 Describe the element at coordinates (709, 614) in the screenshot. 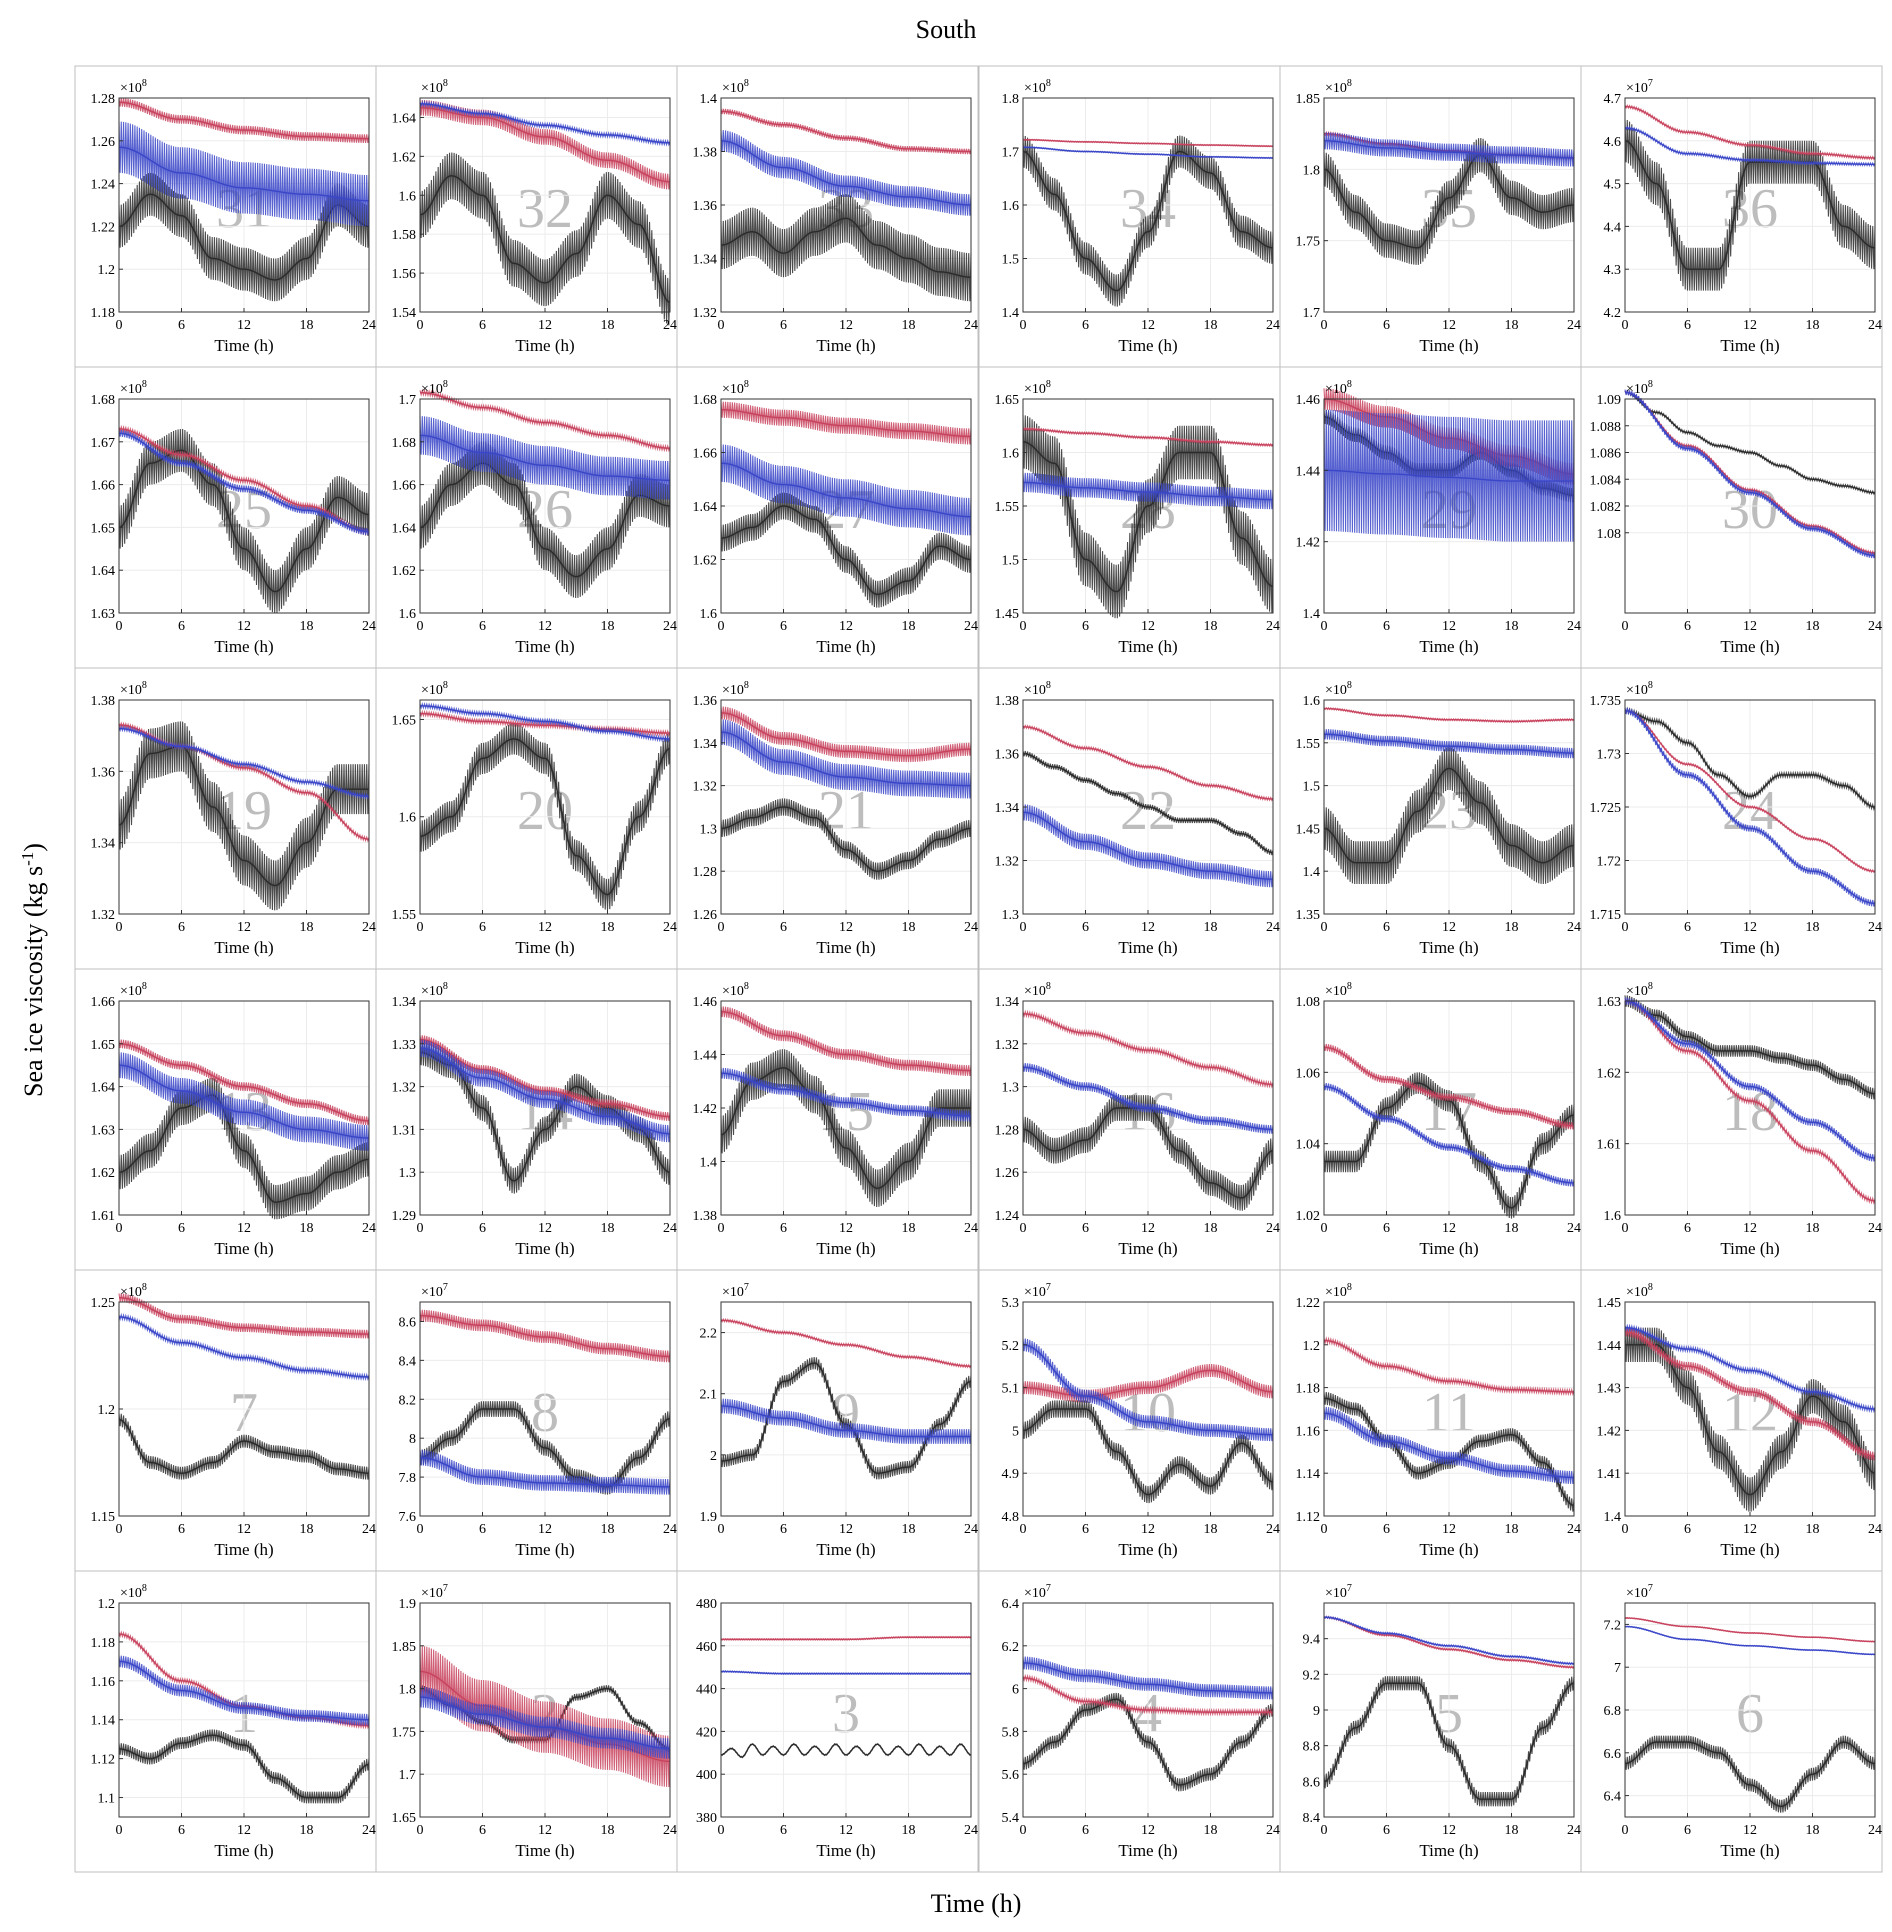

I see `y-tick-label: 1.6` at that location.